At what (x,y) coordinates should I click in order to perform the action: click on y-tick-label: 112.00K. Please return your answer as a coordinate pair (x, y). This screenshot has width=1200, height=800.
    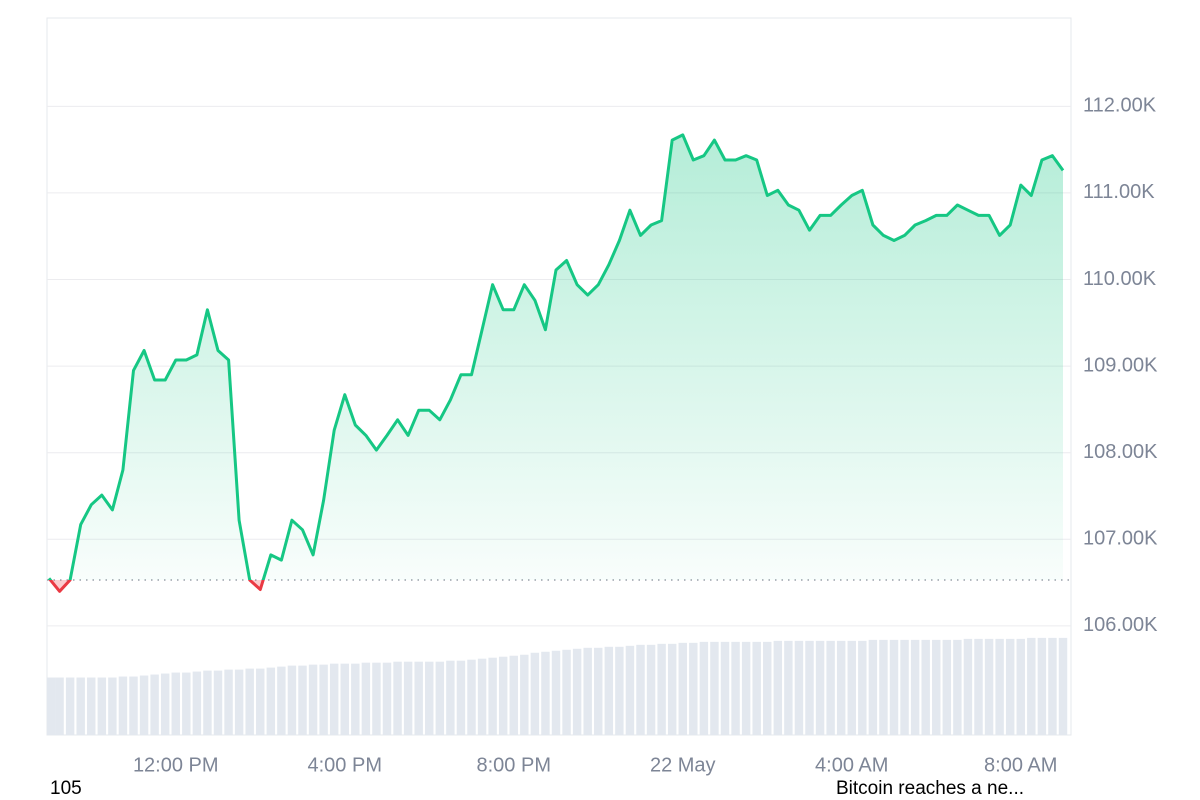
    Looking at the image, I should click on (1120, 106).